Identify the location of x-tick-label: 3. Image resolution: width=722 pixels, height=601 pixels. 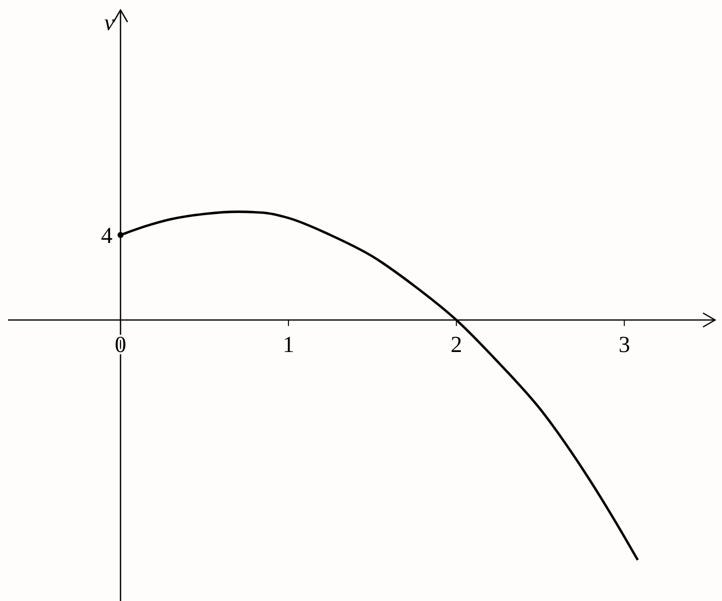
(624, 344).